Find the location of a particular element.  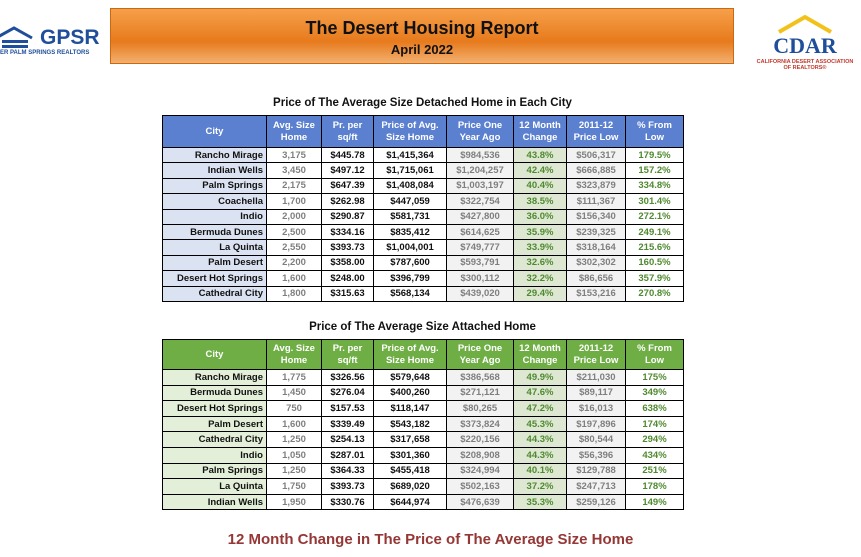

cell: $1,408,084 is located at coordinates (410, 186).